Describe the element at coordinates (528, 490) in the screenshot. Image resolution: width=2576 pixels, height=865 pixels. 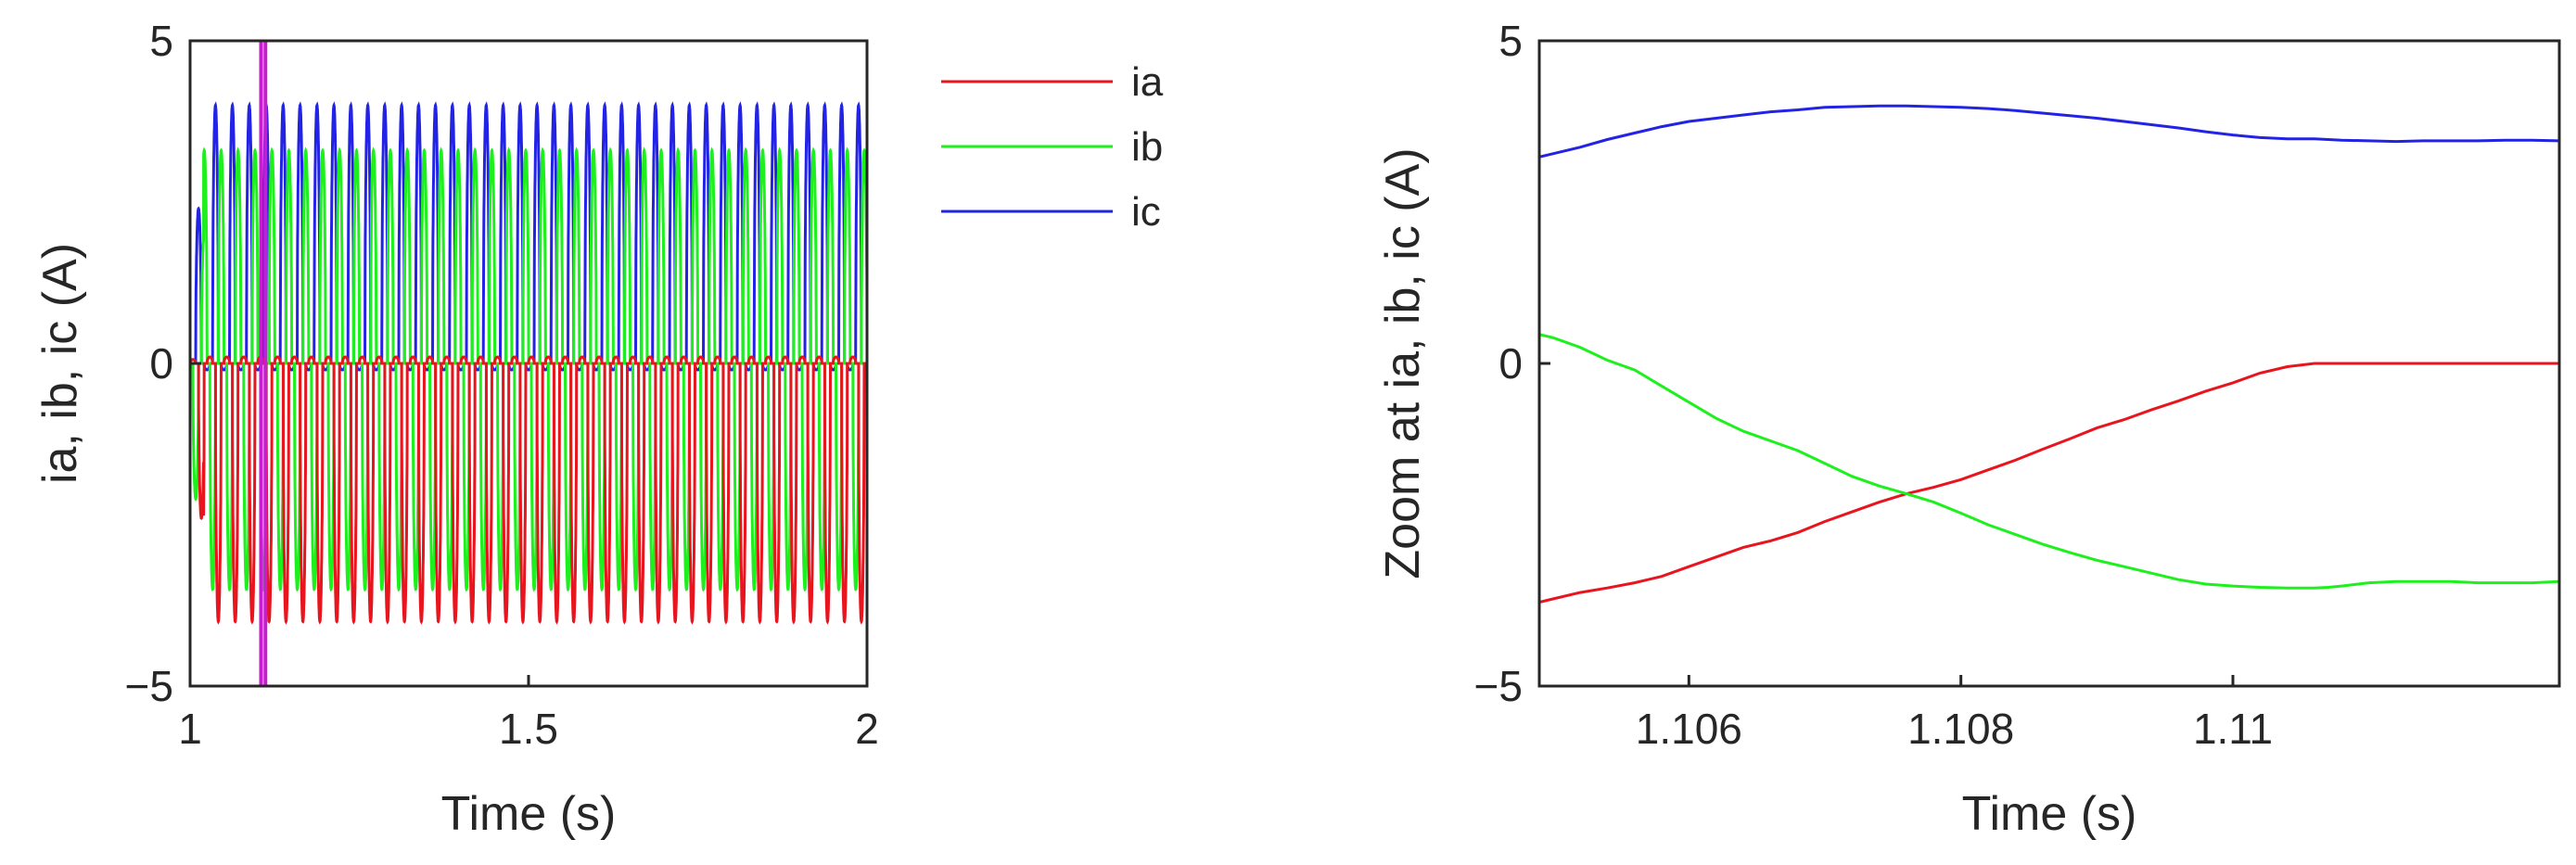
I see `left-series-ia` at that location.